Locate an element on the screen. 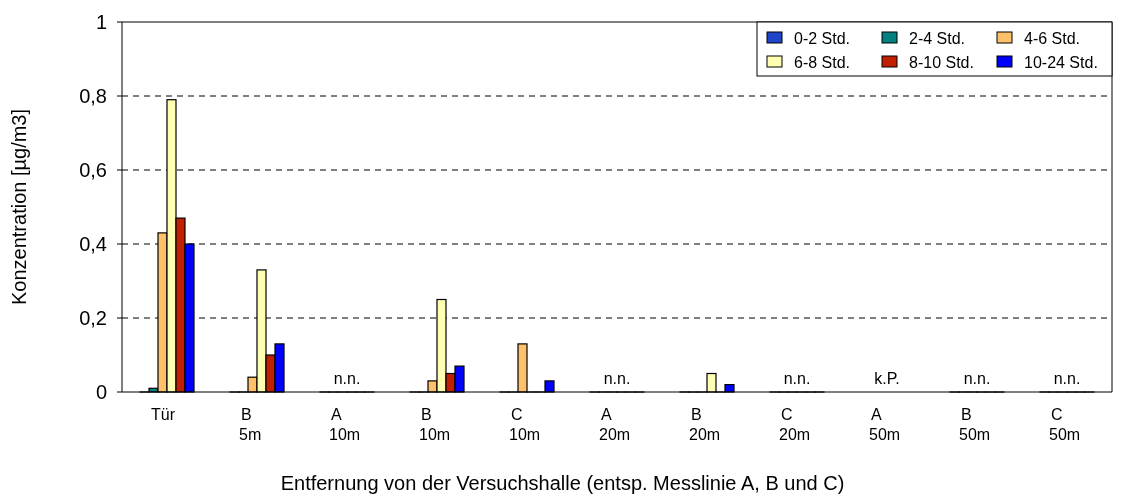 The height and width of the screenshot is (504, 1125). x-tick-label: B 5m is located at coordinates (250, 424).